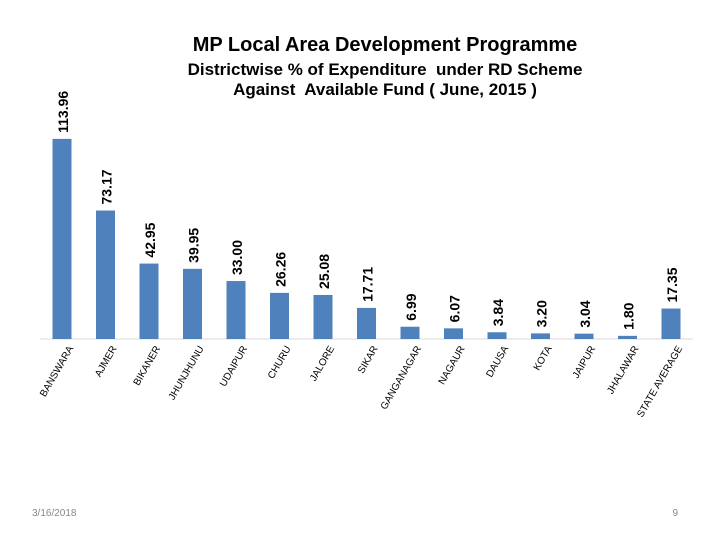  What do you see at coordinates (368, 284) in the screenshot?
I see `data-label: 17.71` at bounding box center [368, 284].